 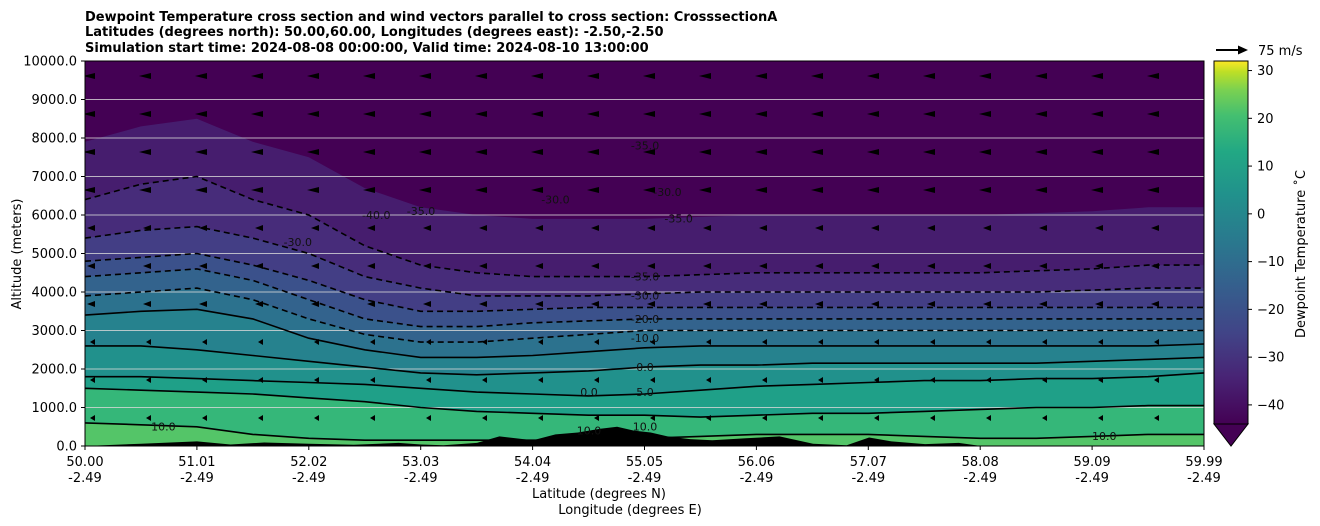 What do you see at coordinates (84, 462) in the screenshot?
I see `x-tick-label-lat: 50.00` at bounding box center [84, 462].